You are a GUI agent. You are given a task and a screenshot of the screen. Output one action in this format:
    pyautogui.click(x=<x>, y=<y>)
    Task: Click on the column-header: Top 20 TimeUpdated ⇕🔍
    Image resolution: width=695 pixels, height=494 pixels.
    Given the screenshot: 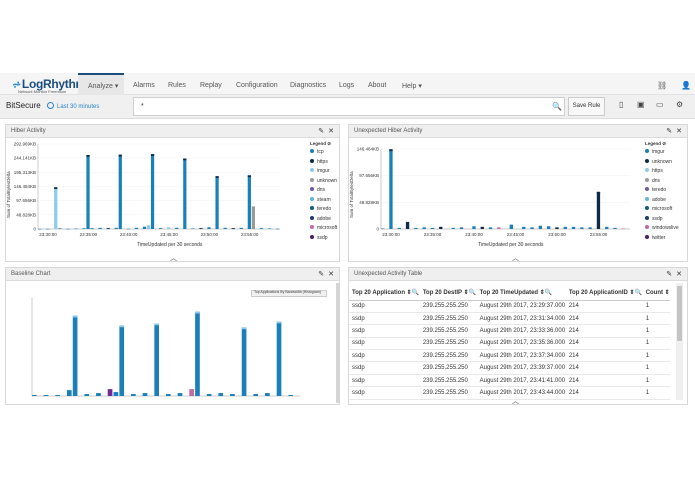 What is the action you would take?
    pyautogui.click(x=521, y=293)
    